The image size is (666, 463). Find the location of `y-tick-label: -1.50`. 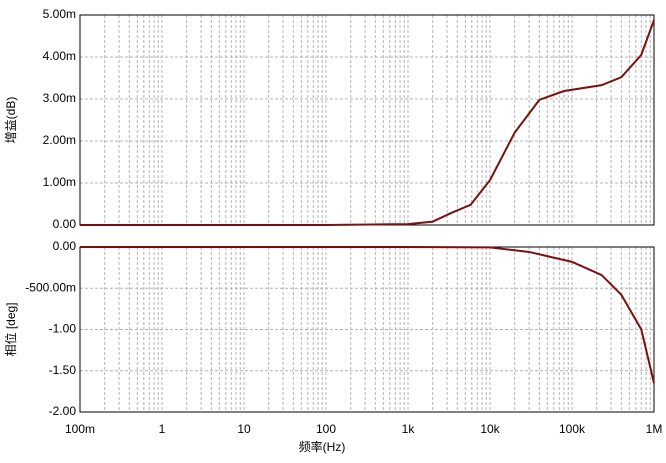

y-tick-label: -1.50 is located at coordinates (63, 370).